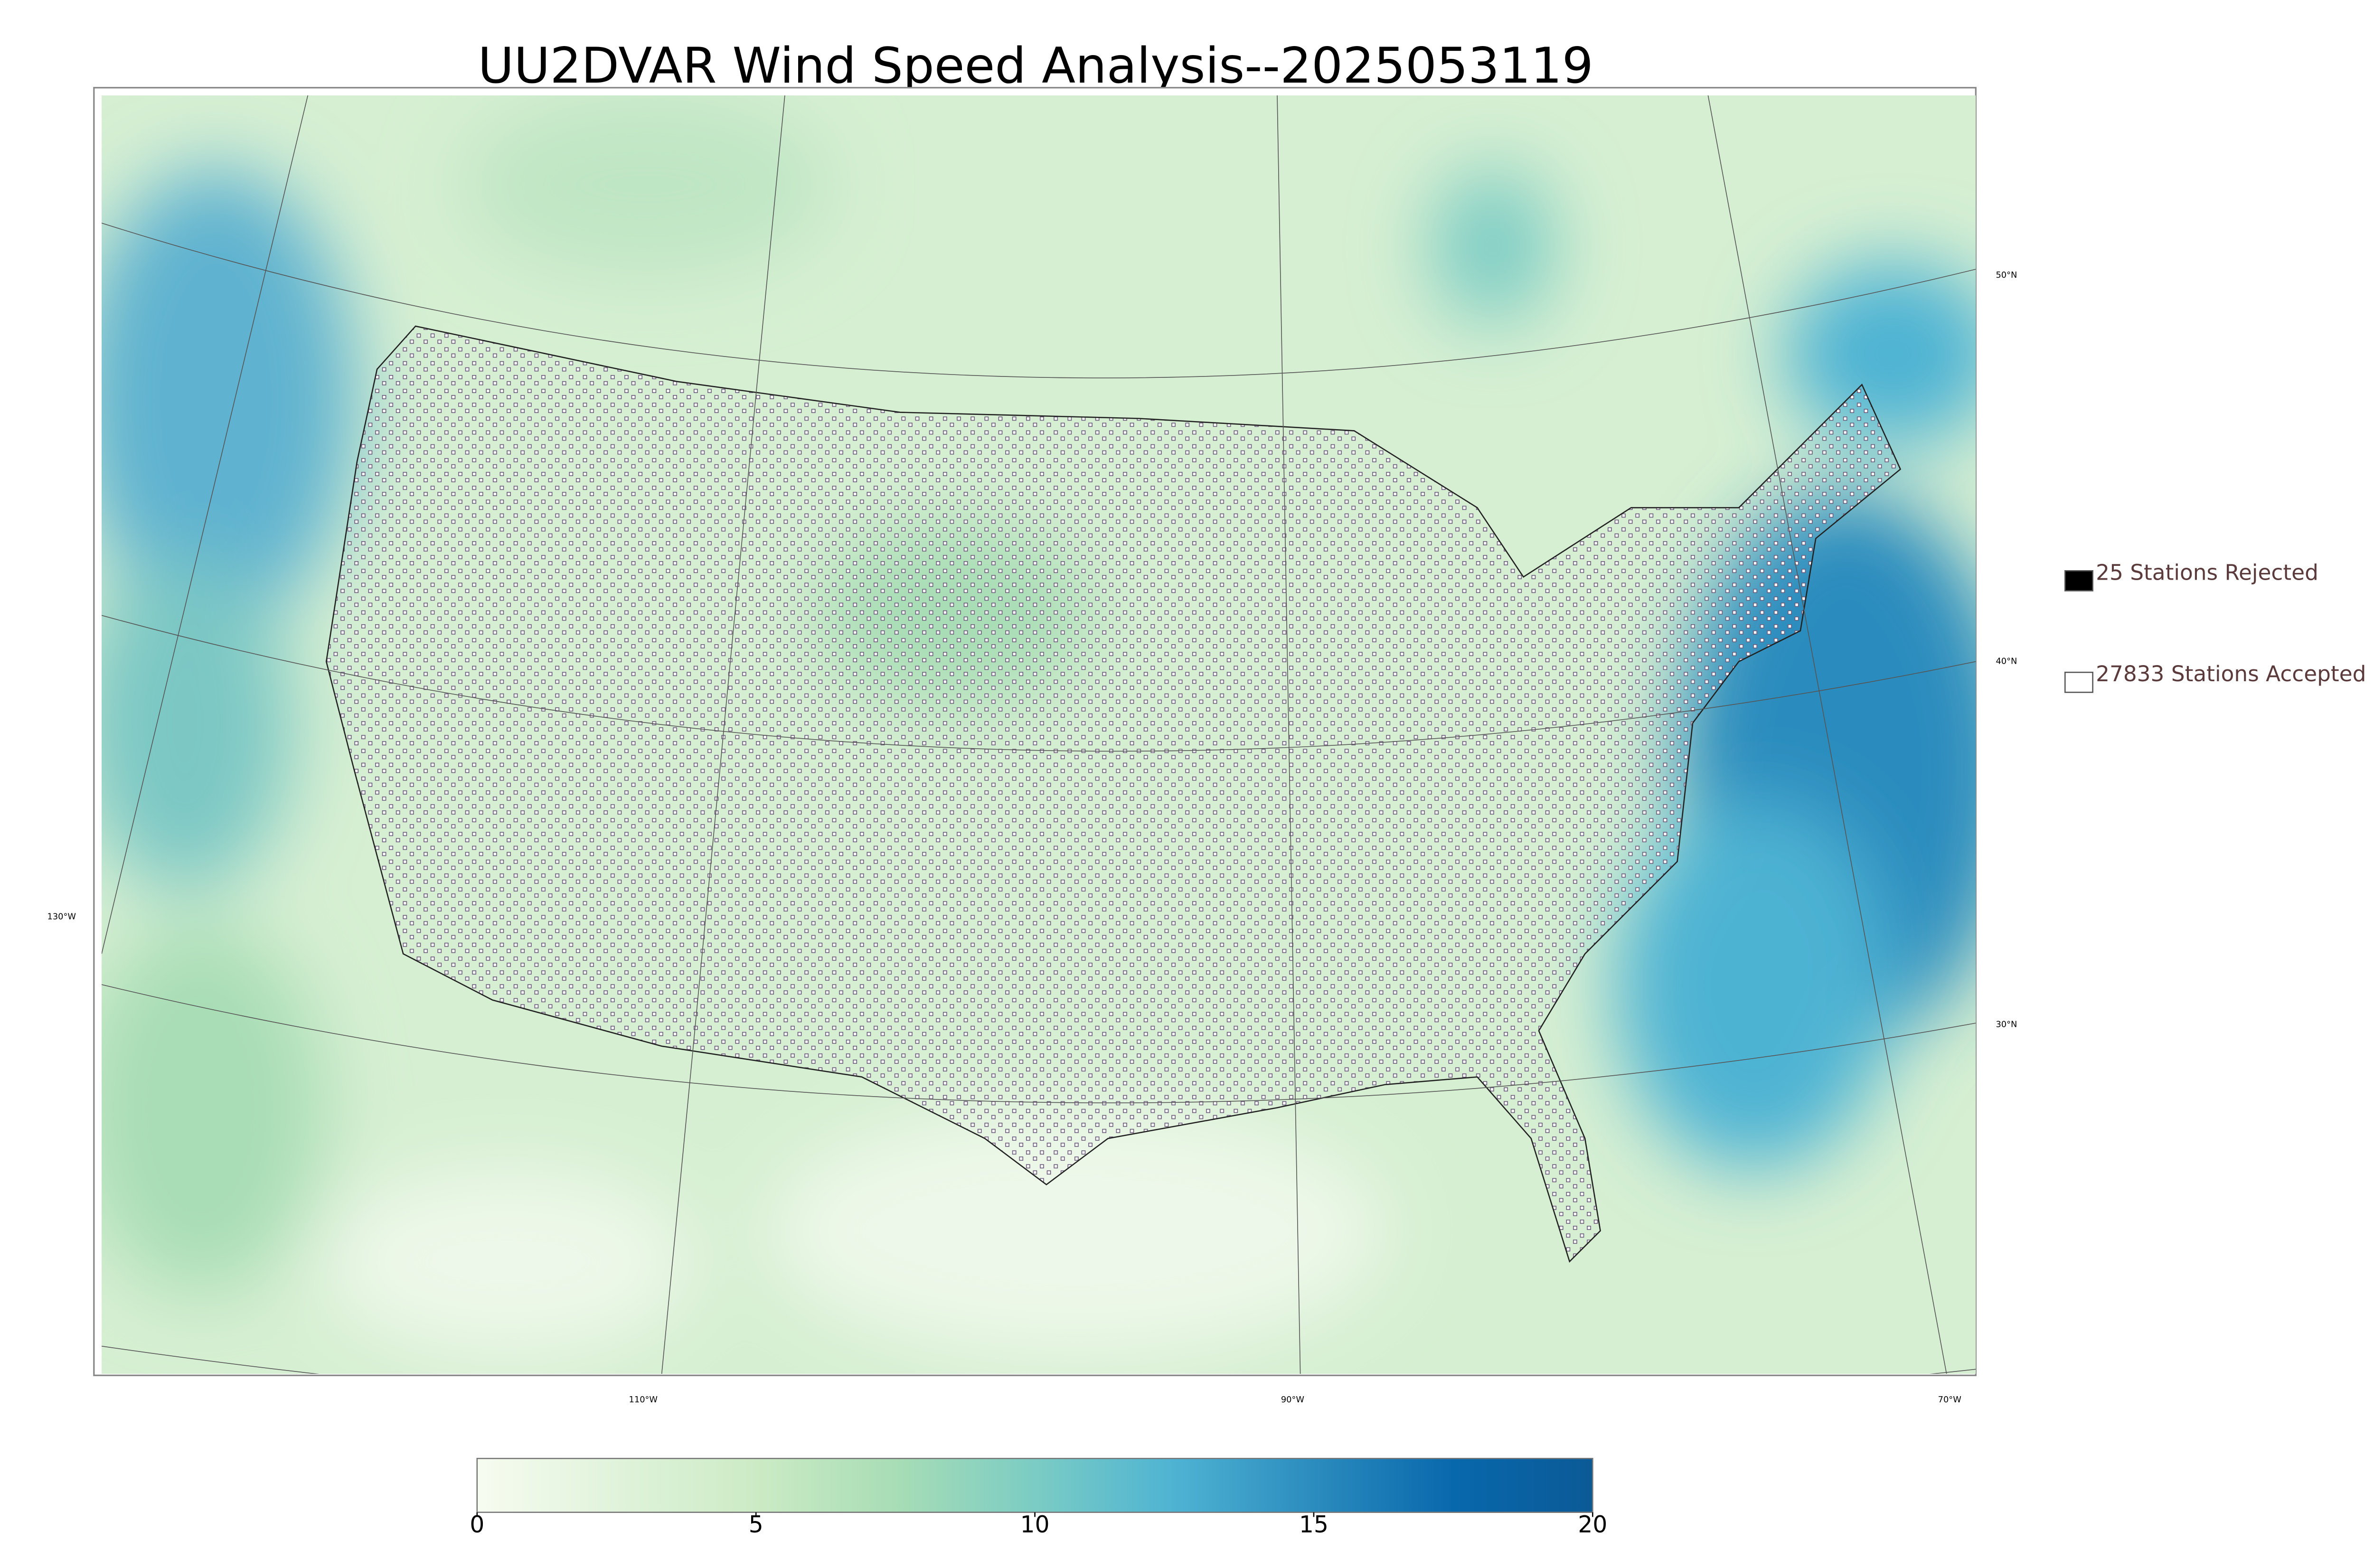 This screenshot has height=1568, width=2374. Describe the element at coordinates (1035, 1525) in the screenshot. I see `colorbar-tick-label: 10` at that location.